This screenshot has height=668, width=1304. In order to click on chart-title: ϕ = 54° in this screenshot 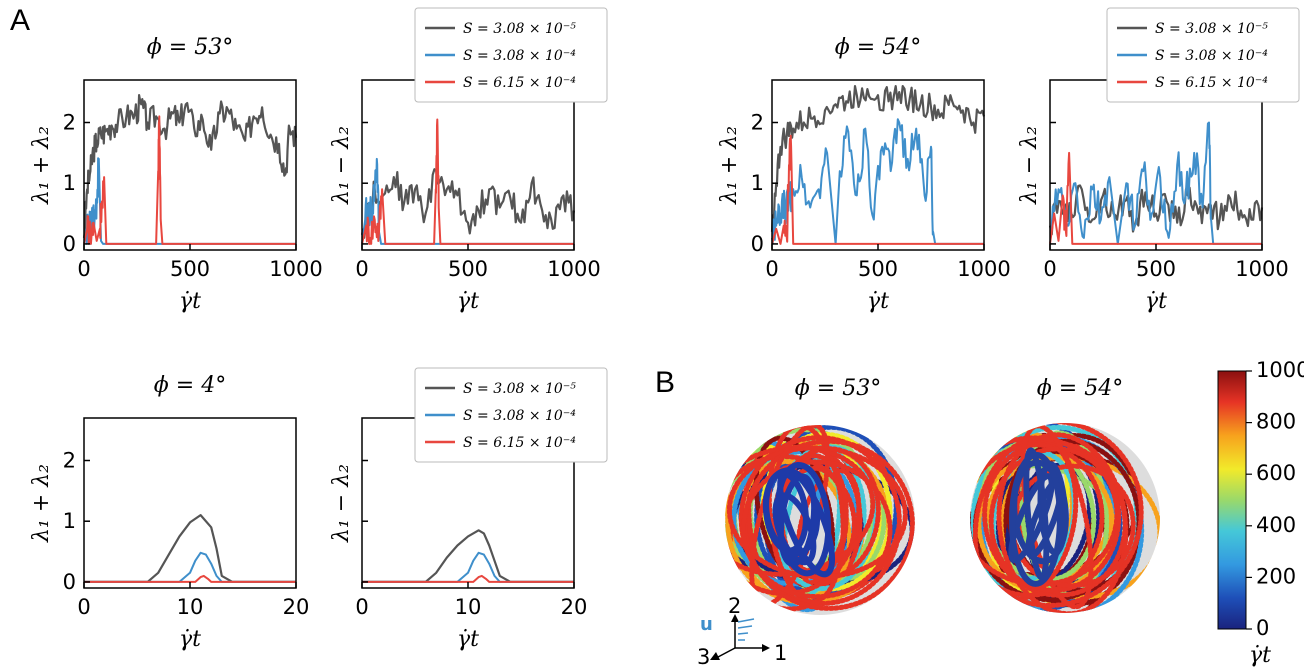, I will do `click(878, 47)`.